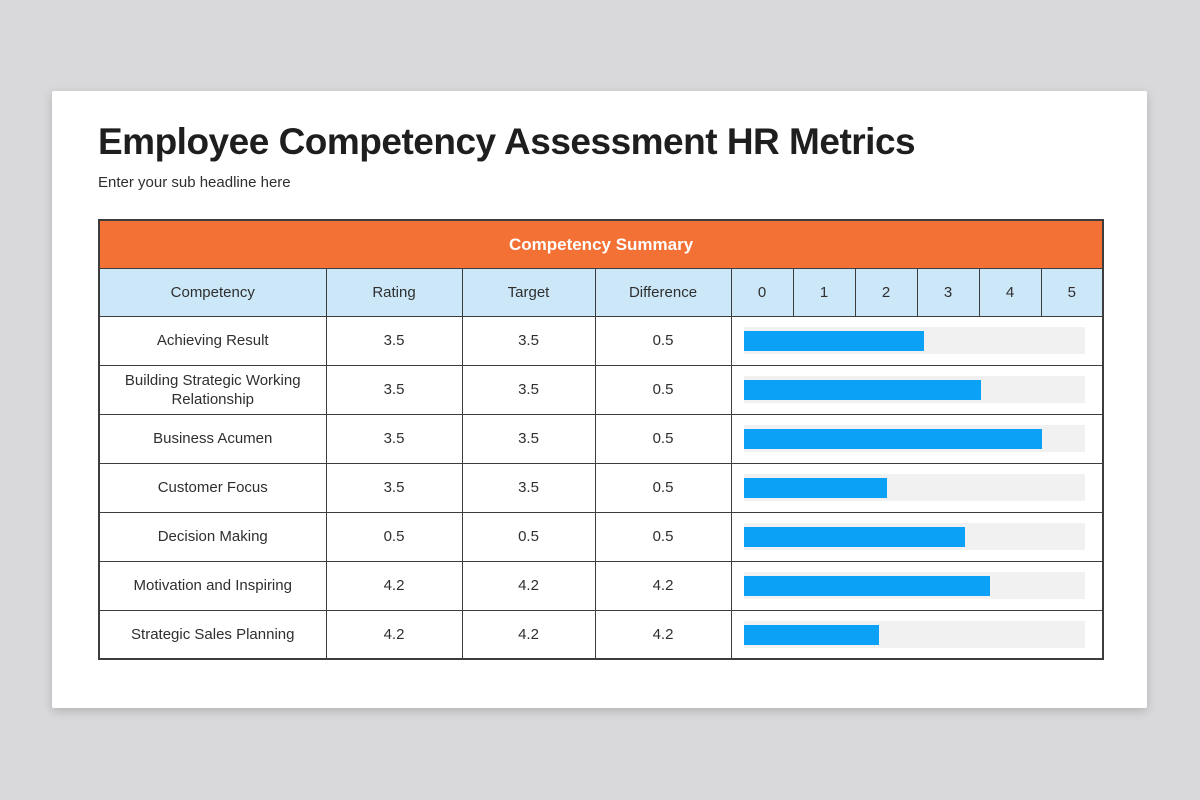  I want to click on column-header-difference: Difference, so click(663, 292).